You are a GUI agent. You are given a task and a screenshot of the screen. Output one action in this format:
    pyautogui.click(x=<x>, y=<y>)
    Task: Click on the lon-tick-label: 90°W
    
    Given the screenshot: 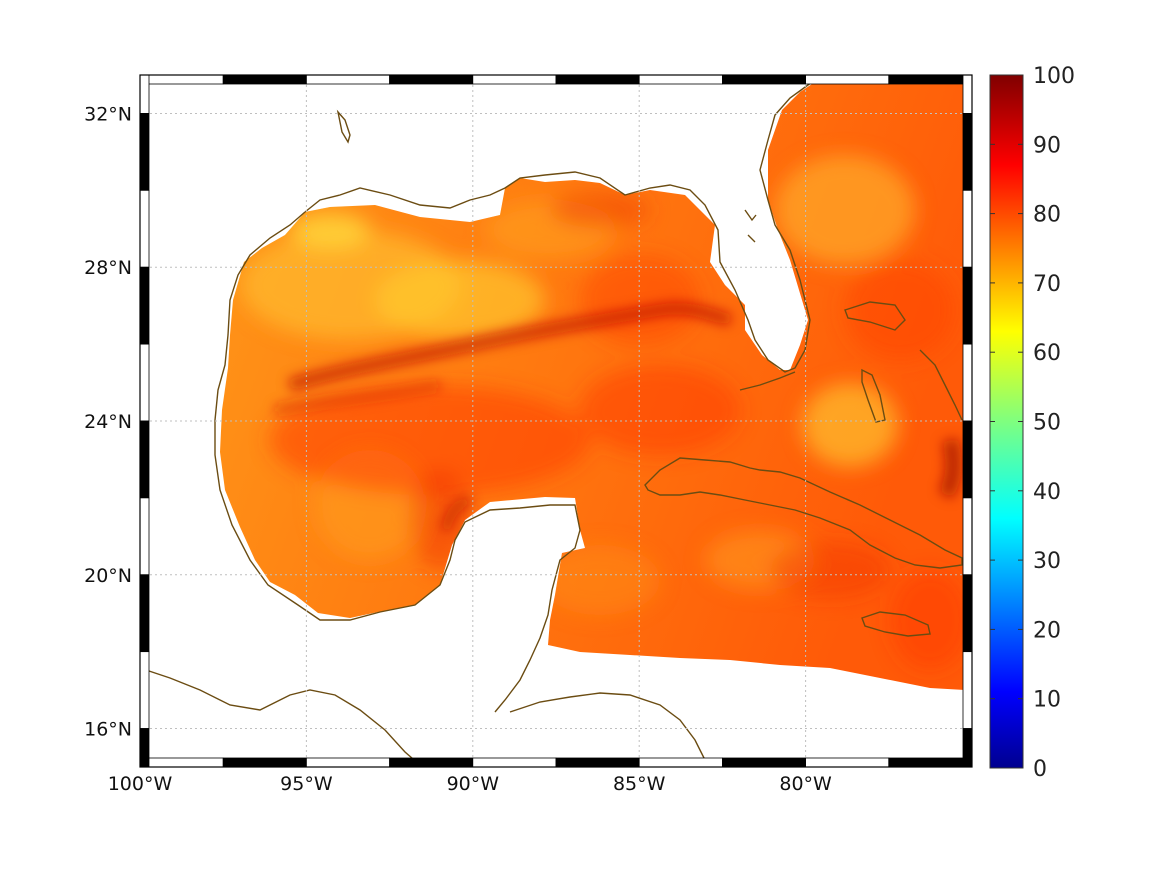 What is the action you would take?
    pyautogui.click(x=473, y=784)
    